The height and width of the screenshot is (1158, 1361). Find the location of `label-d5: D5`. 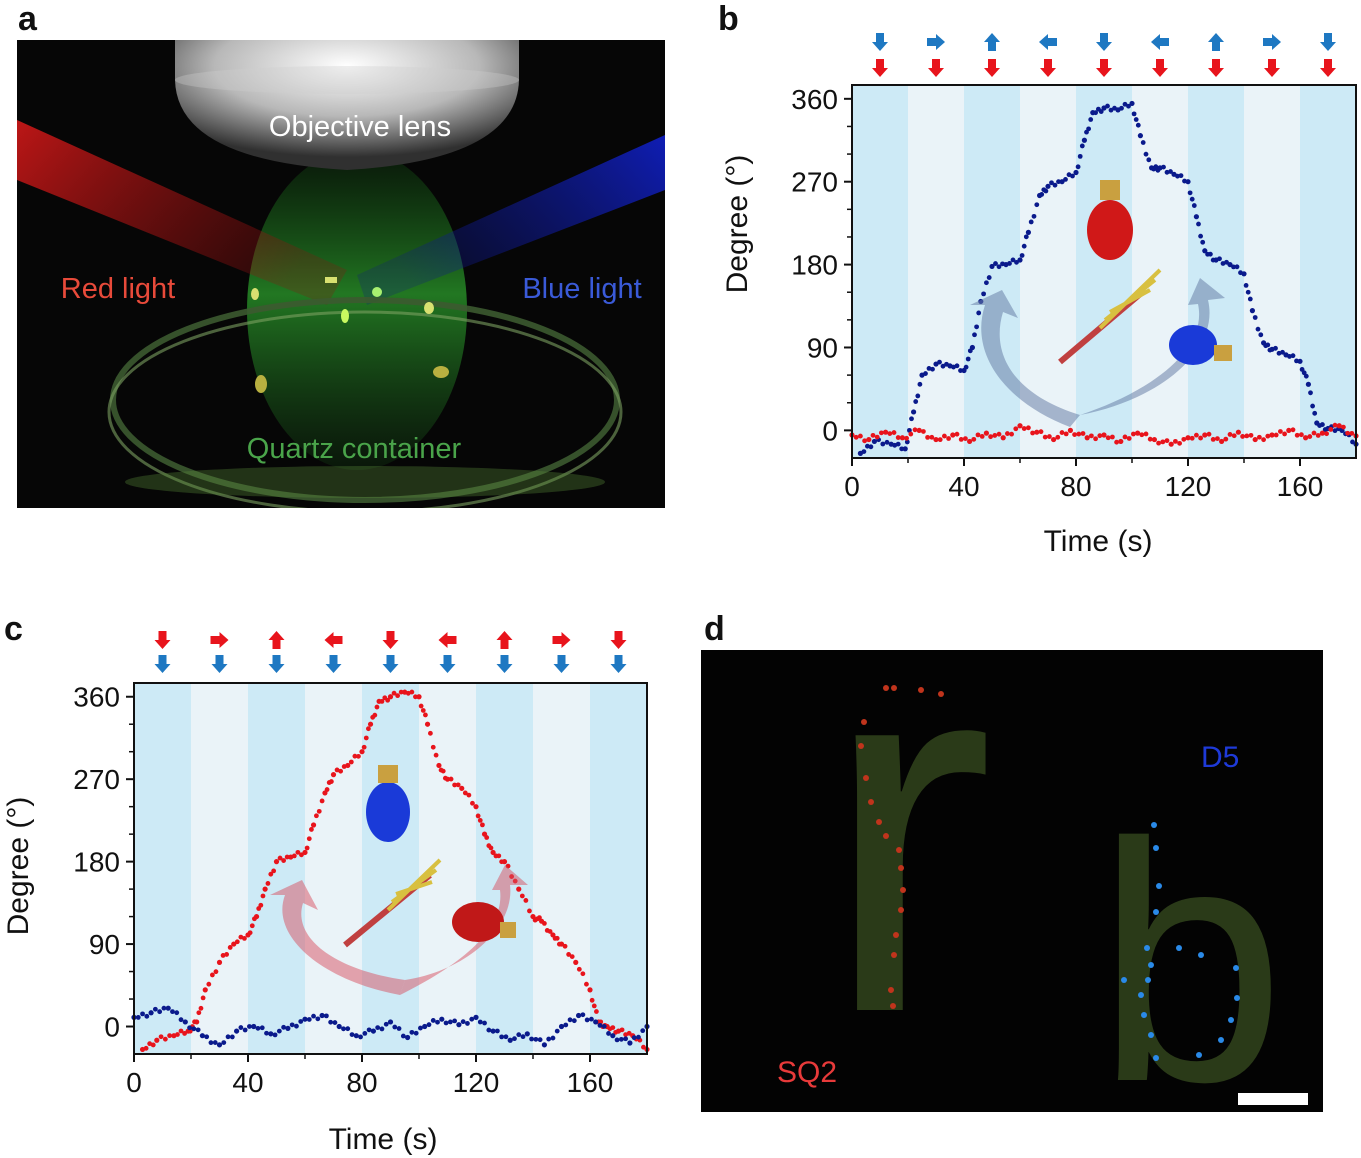

label-d5: D5 is located at coordinates (1220, 757).